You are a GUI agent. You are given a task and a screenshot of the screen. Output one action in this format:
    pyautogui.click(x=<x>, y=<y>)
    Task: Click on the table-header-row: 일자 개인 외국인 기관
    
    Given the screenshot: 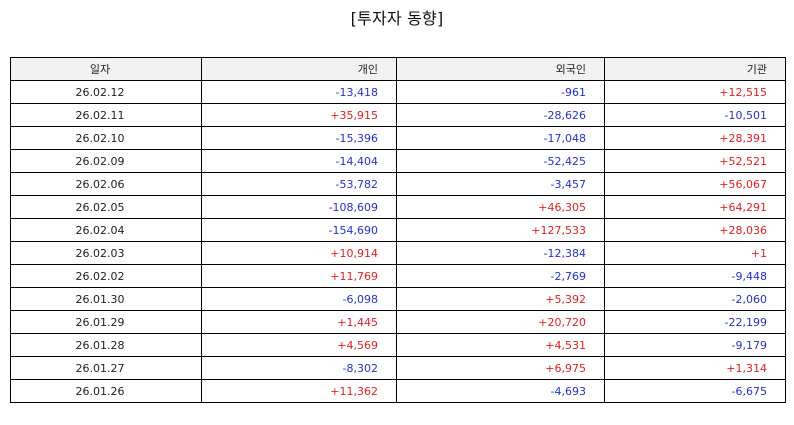 What is the action you would take?
    pyautogui.click(x=398, y=69)
    